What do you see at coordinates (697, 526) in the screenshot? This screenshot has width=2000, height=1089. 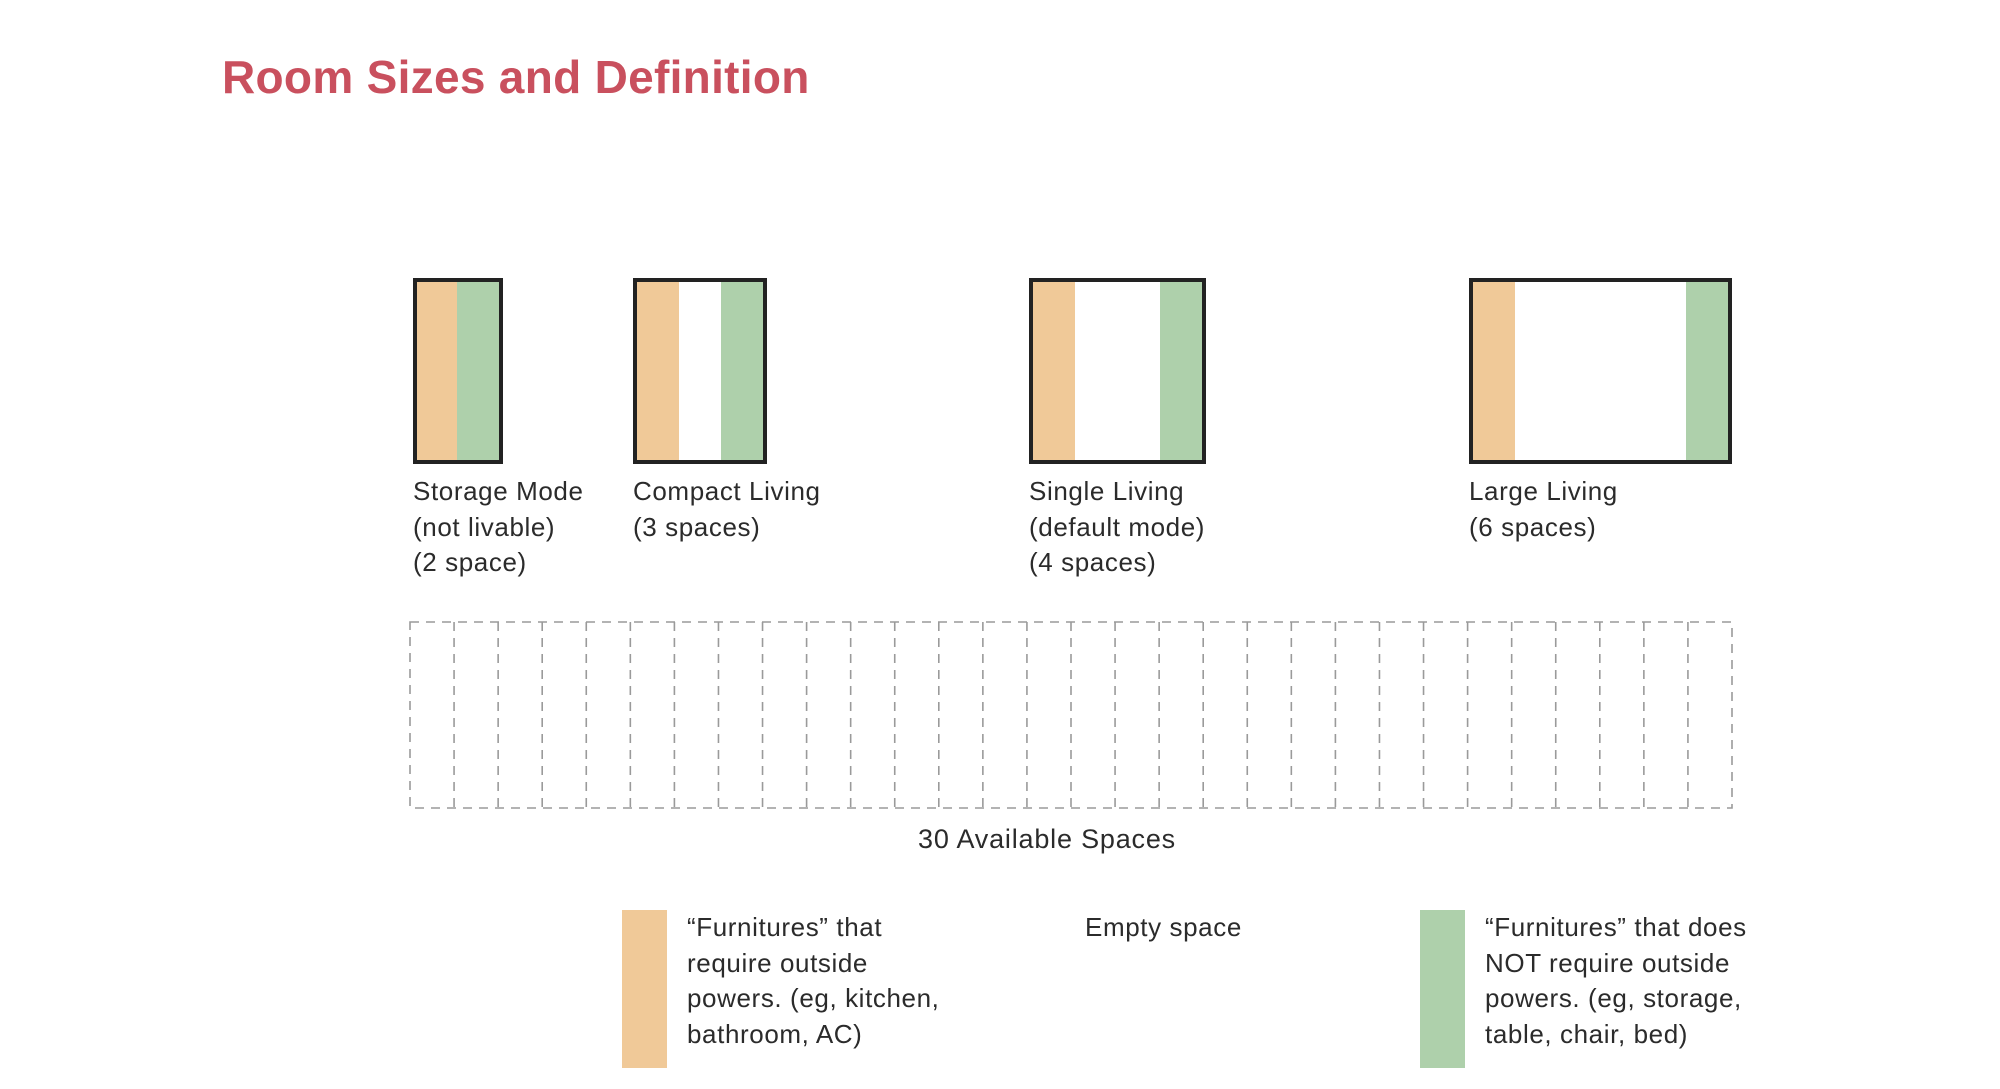 I see `room-space-count: (3 spaces)` at bounding box center [697, 526].